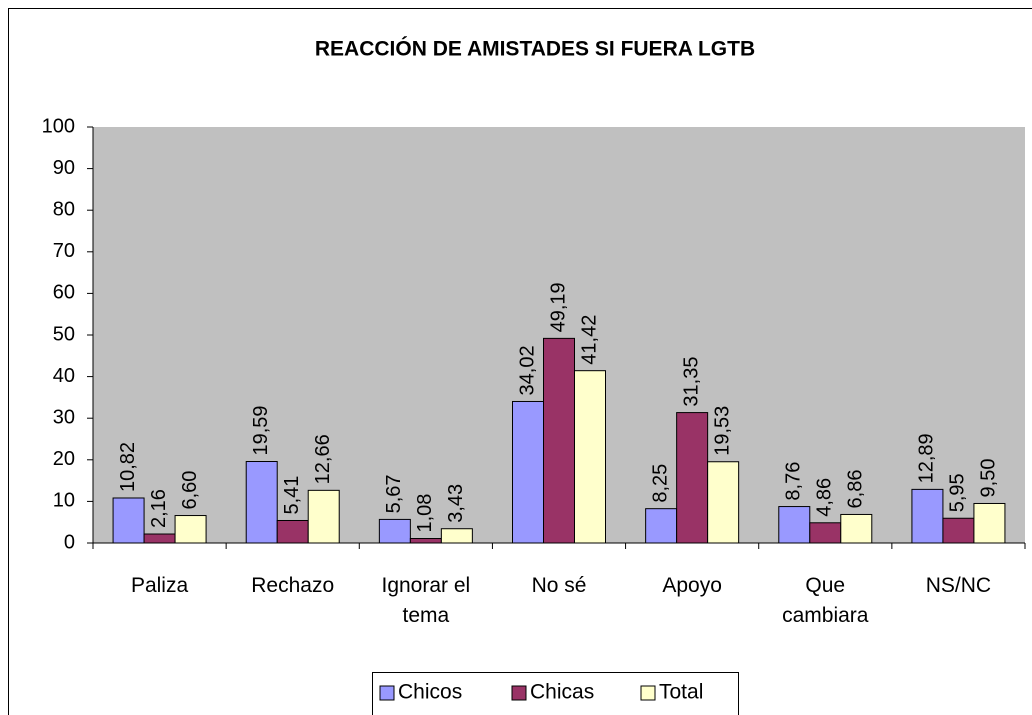  What do you see at coordinates (64, 459) in the screenshot?
I see `y-tick-label: 20` at bounding box center [64, 459].